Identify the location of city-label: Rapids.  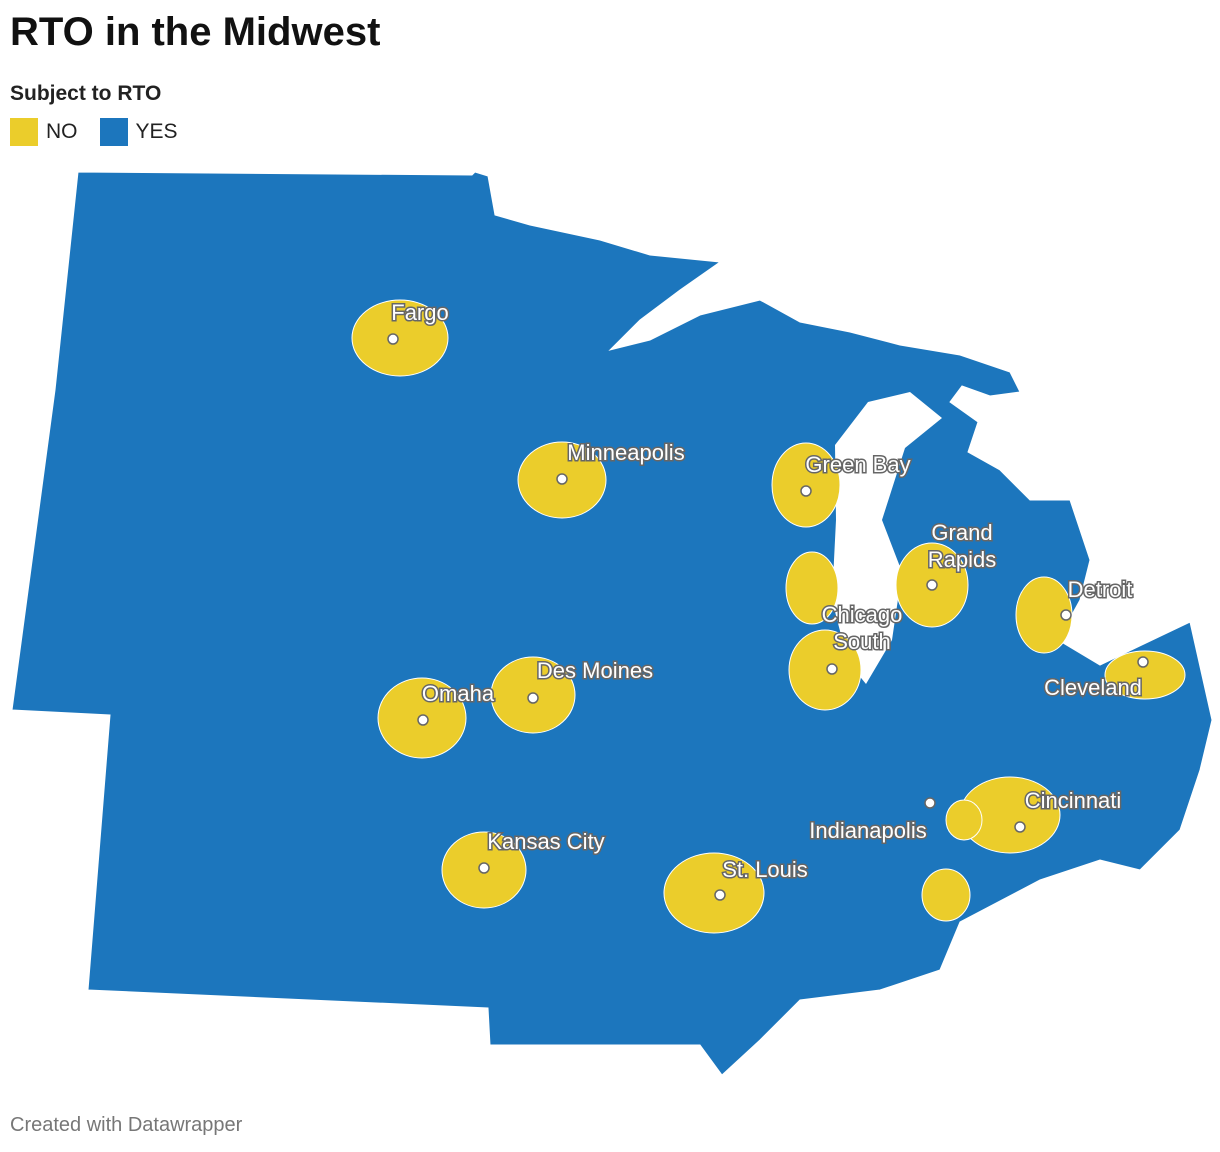
(962, 559).